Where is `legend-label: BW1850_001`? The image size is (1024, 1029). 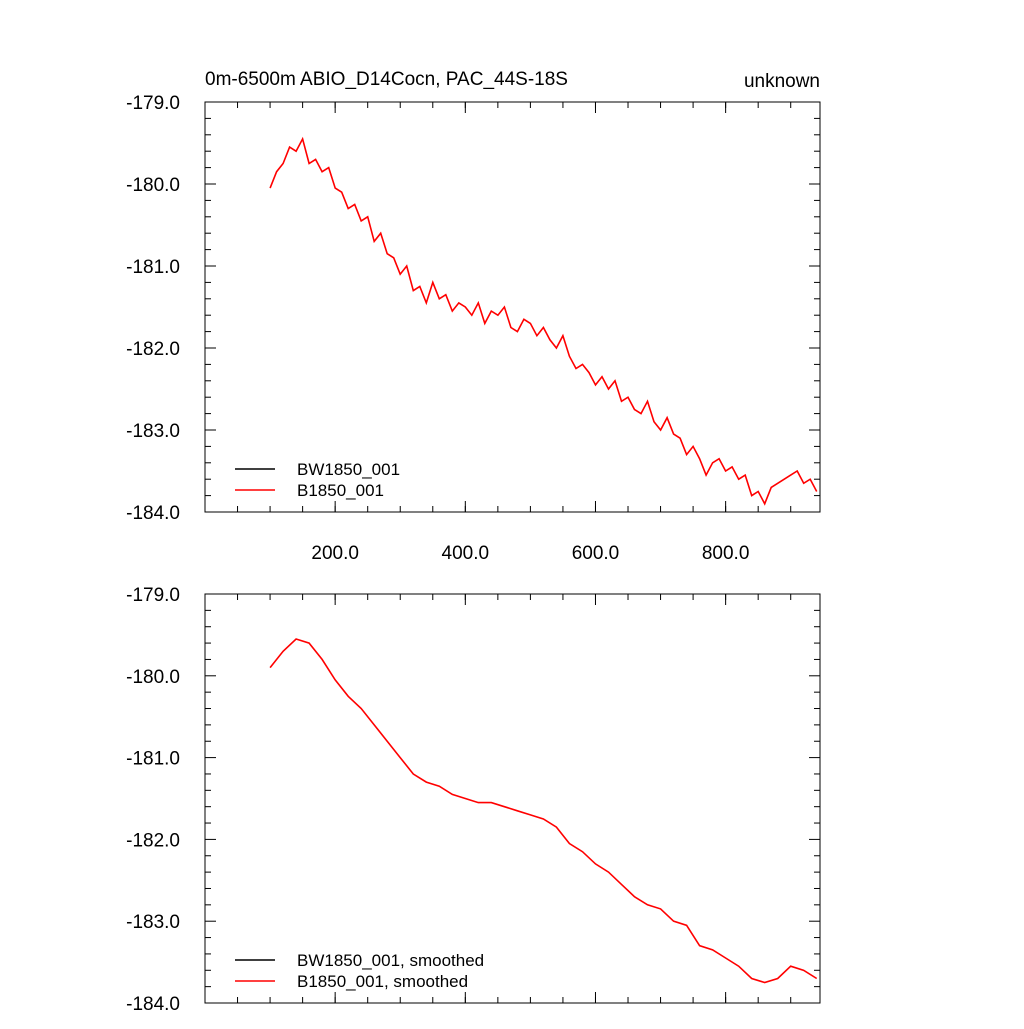 legend-label: BW1850_001 is located at coordinates (348, 469).